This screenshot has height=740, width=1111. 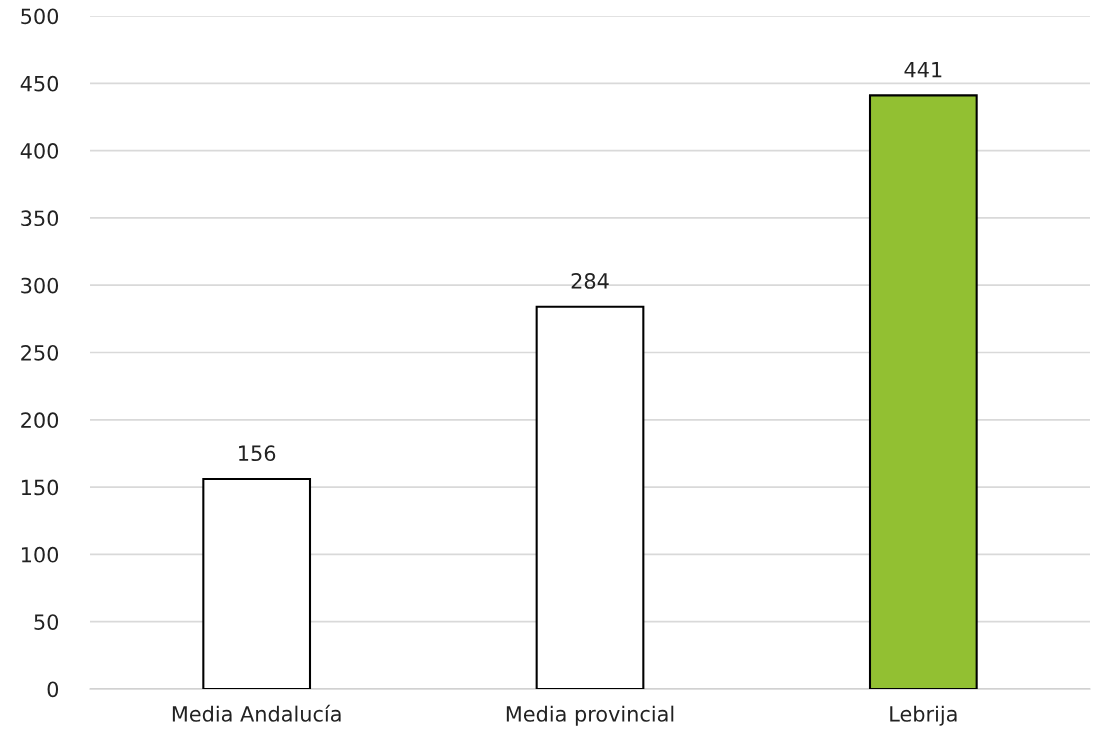 I want to click on y-tick-label: 100, so click(x=40, y=554).